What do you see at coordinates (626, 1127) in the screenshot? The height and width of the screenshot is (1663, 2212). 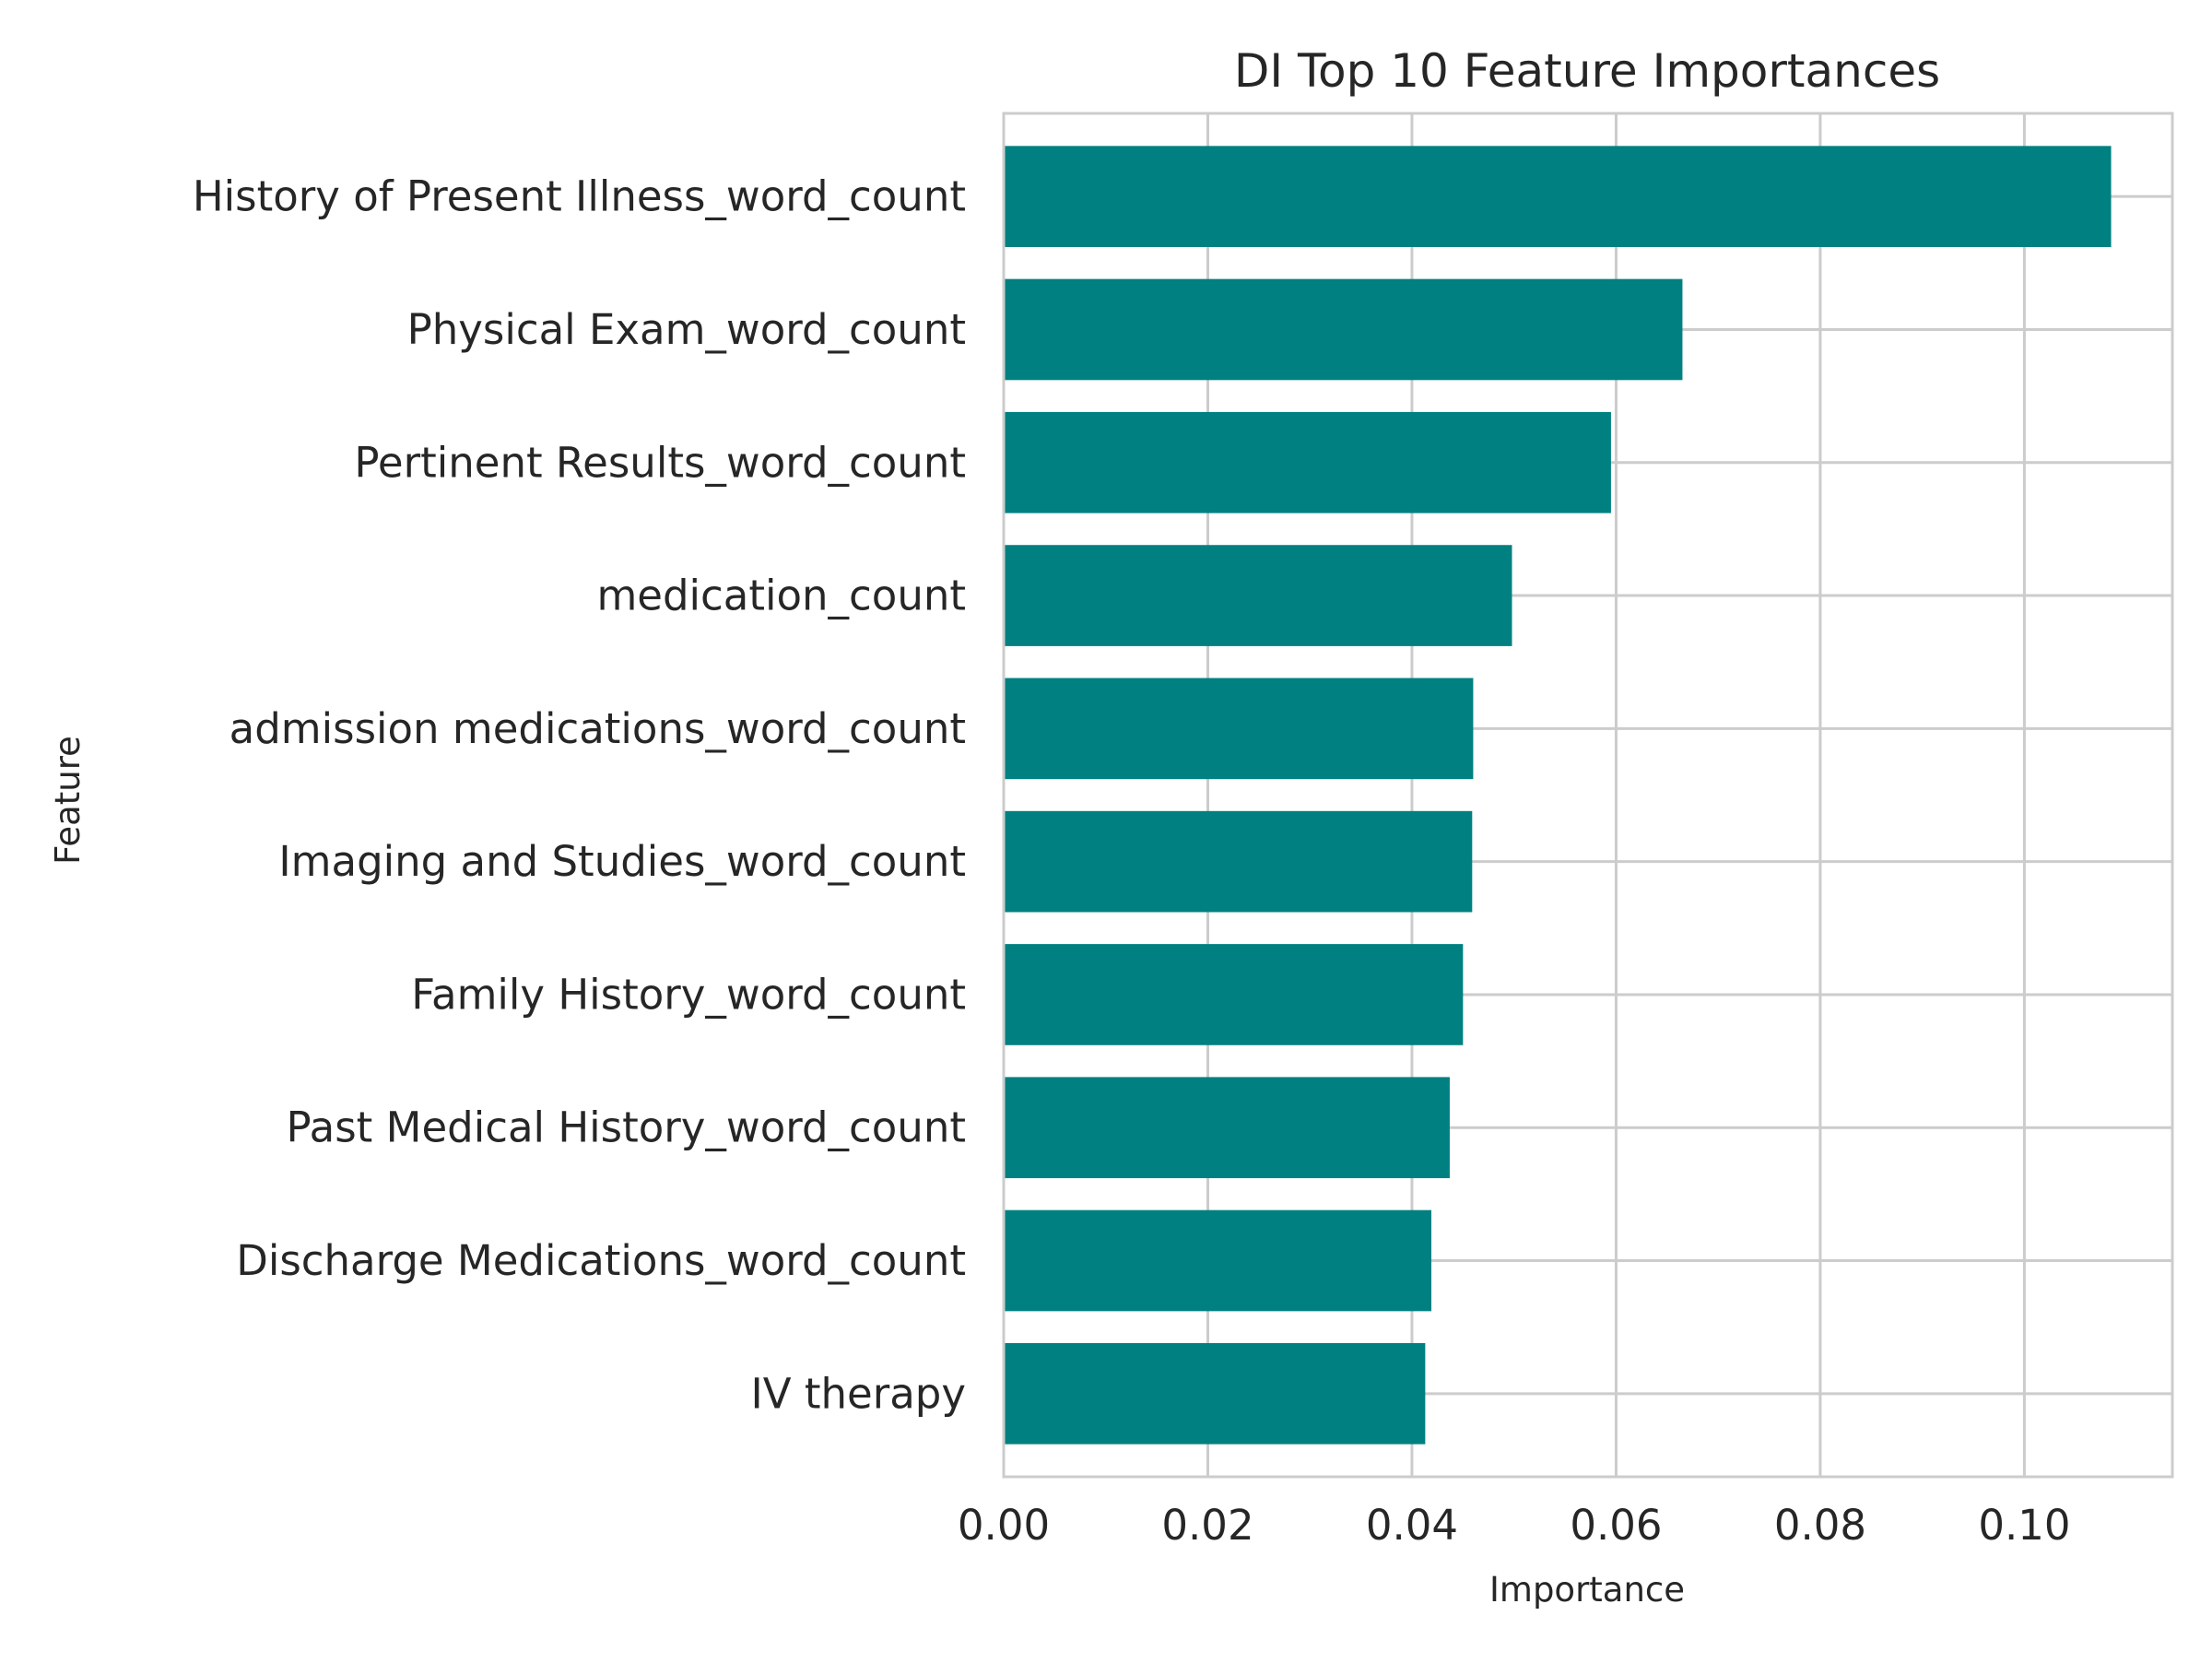 I see `y-tick-label: Past Medical History_word_count` at bounding box center [626, 1127].